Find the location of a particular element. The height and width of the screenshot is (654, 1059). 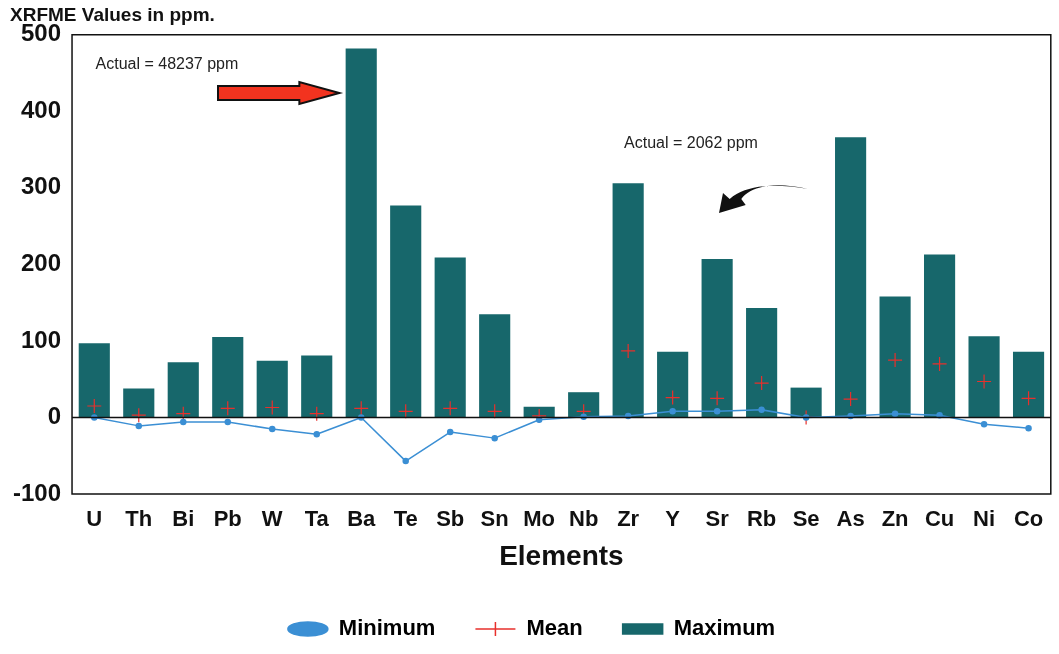

y-tick-label: 200 is located at coordinates (41, 263).